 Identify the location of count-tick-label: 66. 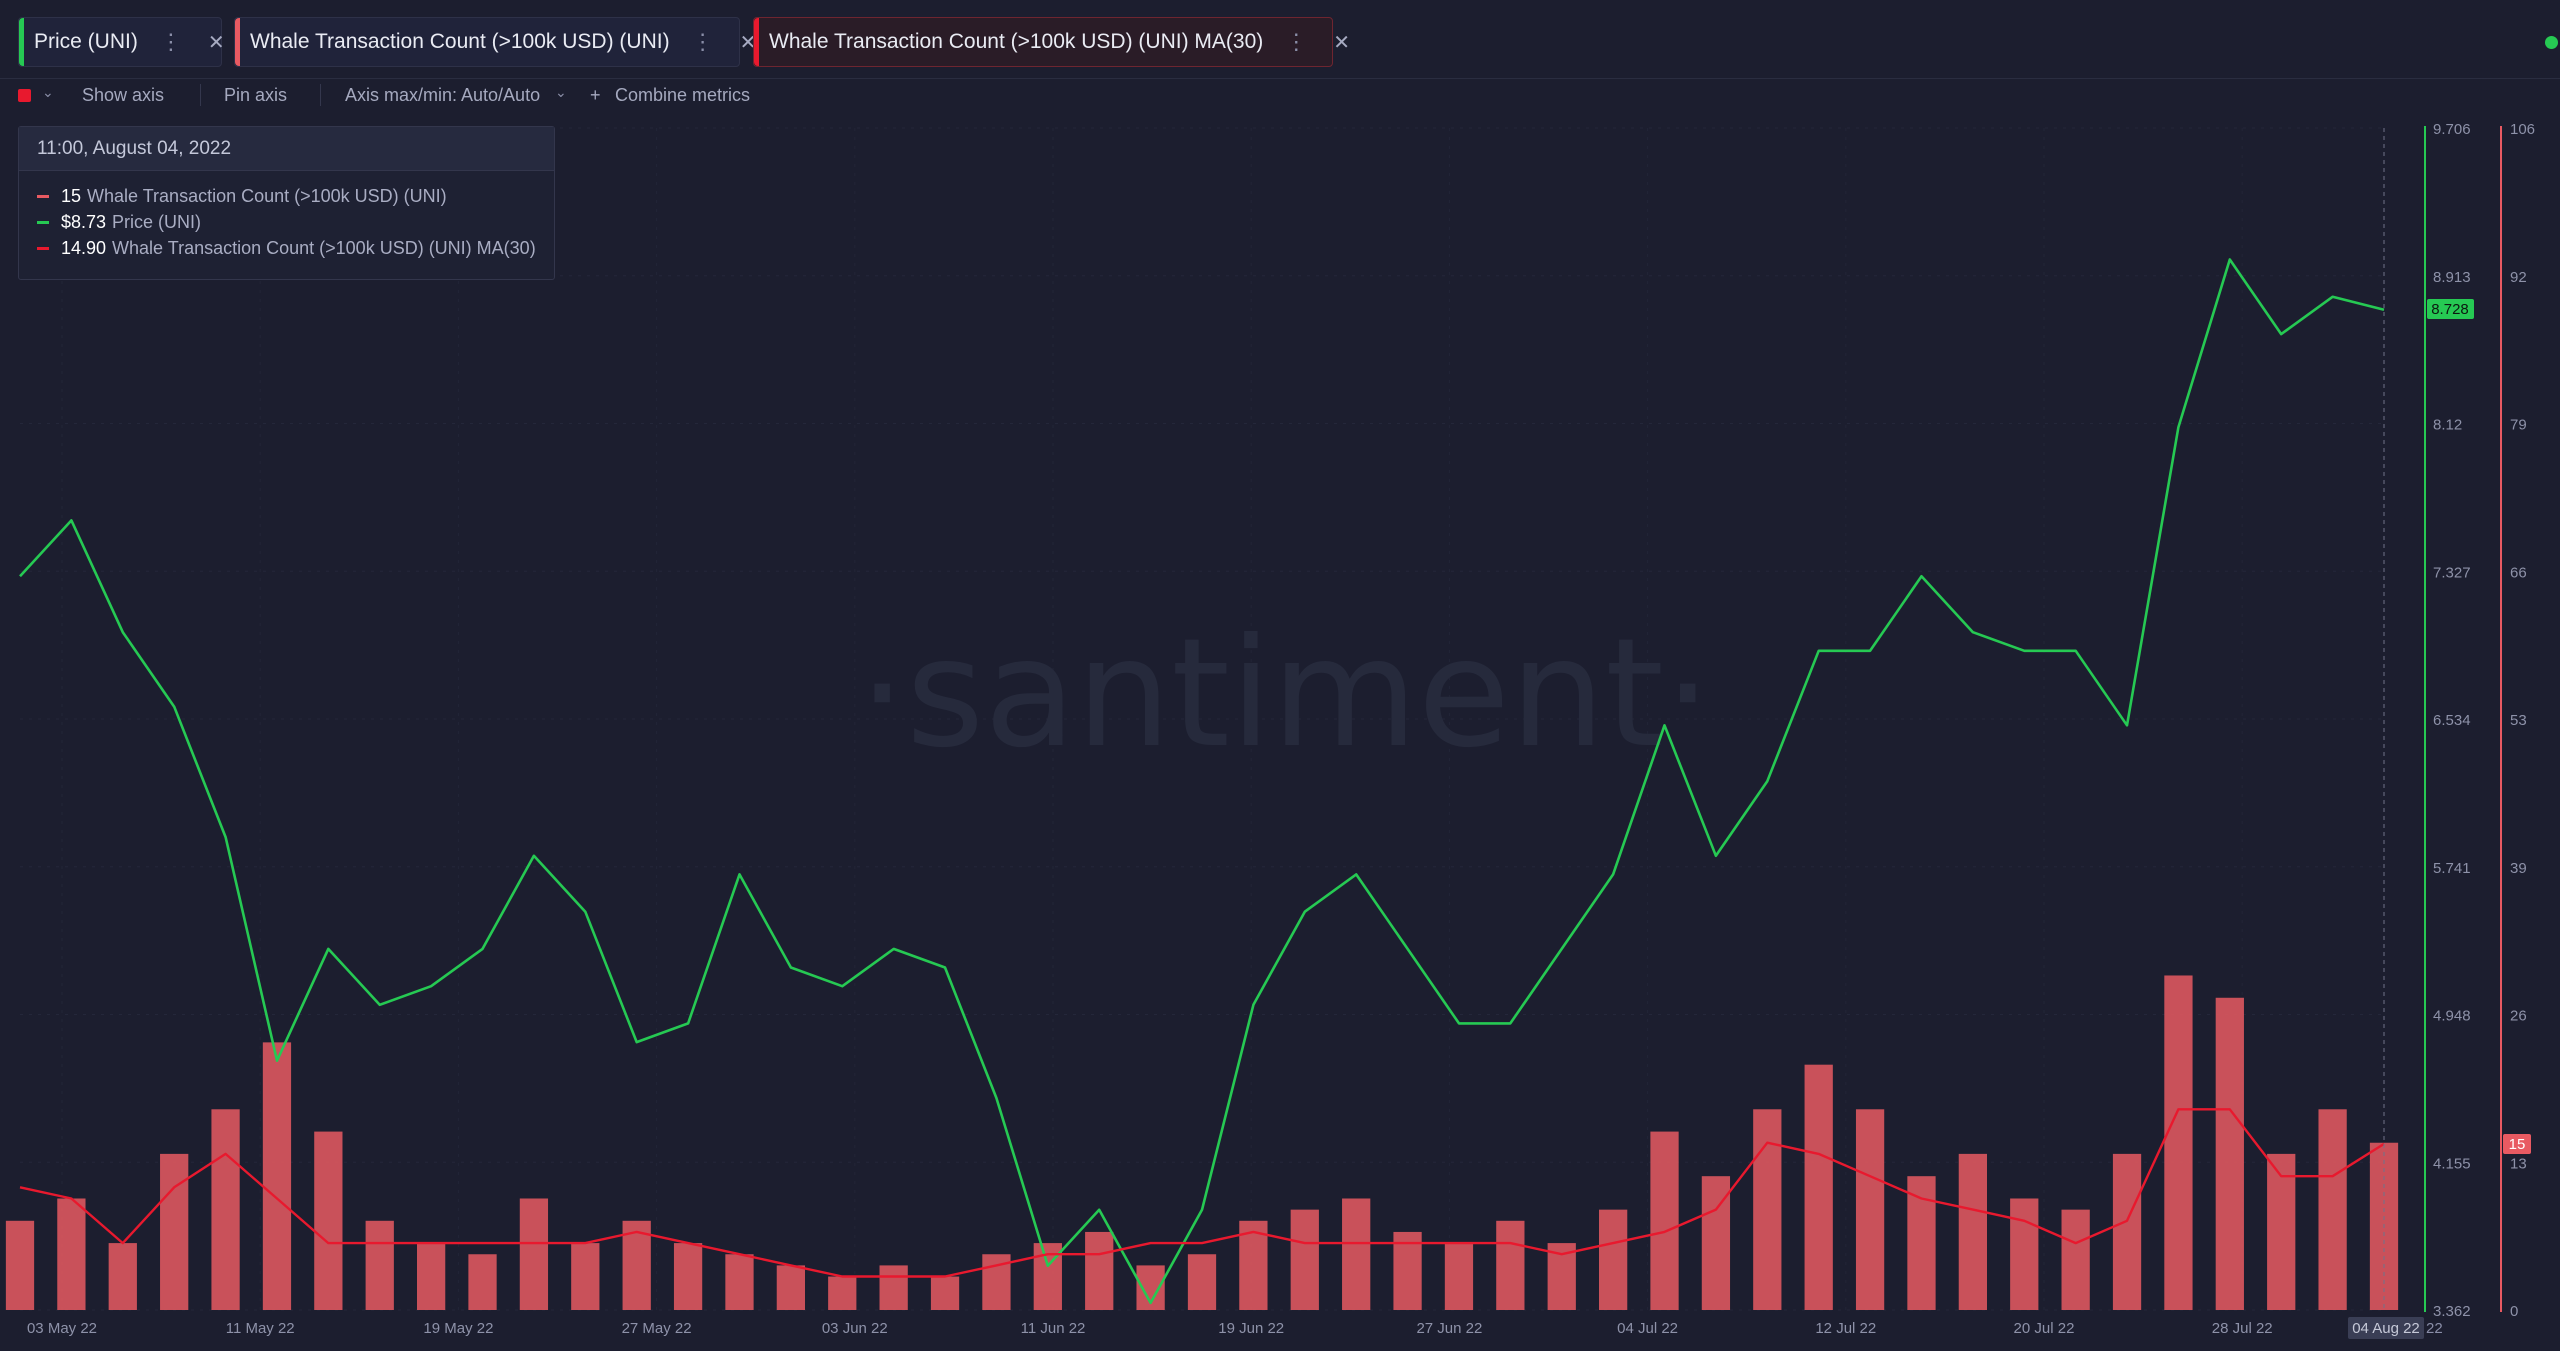
(2518, 572).